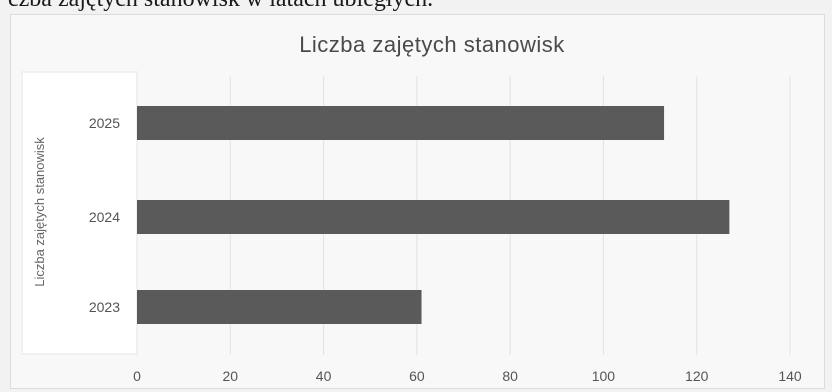  I want to click on x-tick-label: 120, so click(697, 376).